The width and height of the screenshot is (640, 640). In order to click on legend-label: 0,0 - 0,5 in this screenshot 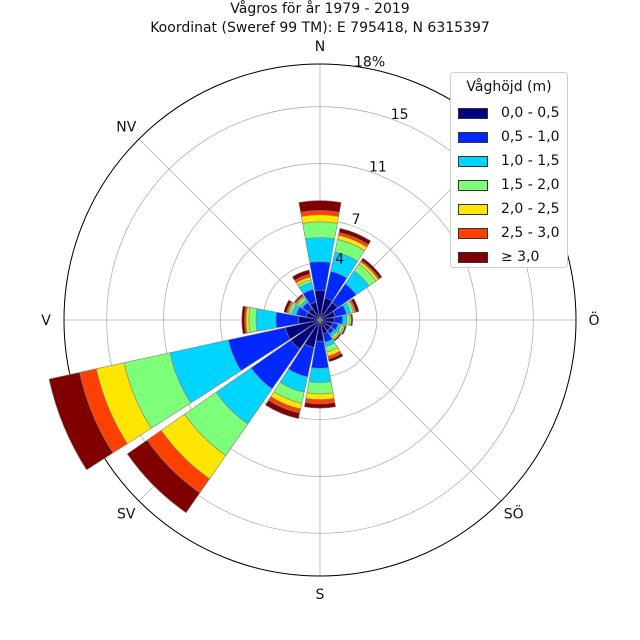, I will do `click(530, 113)`.